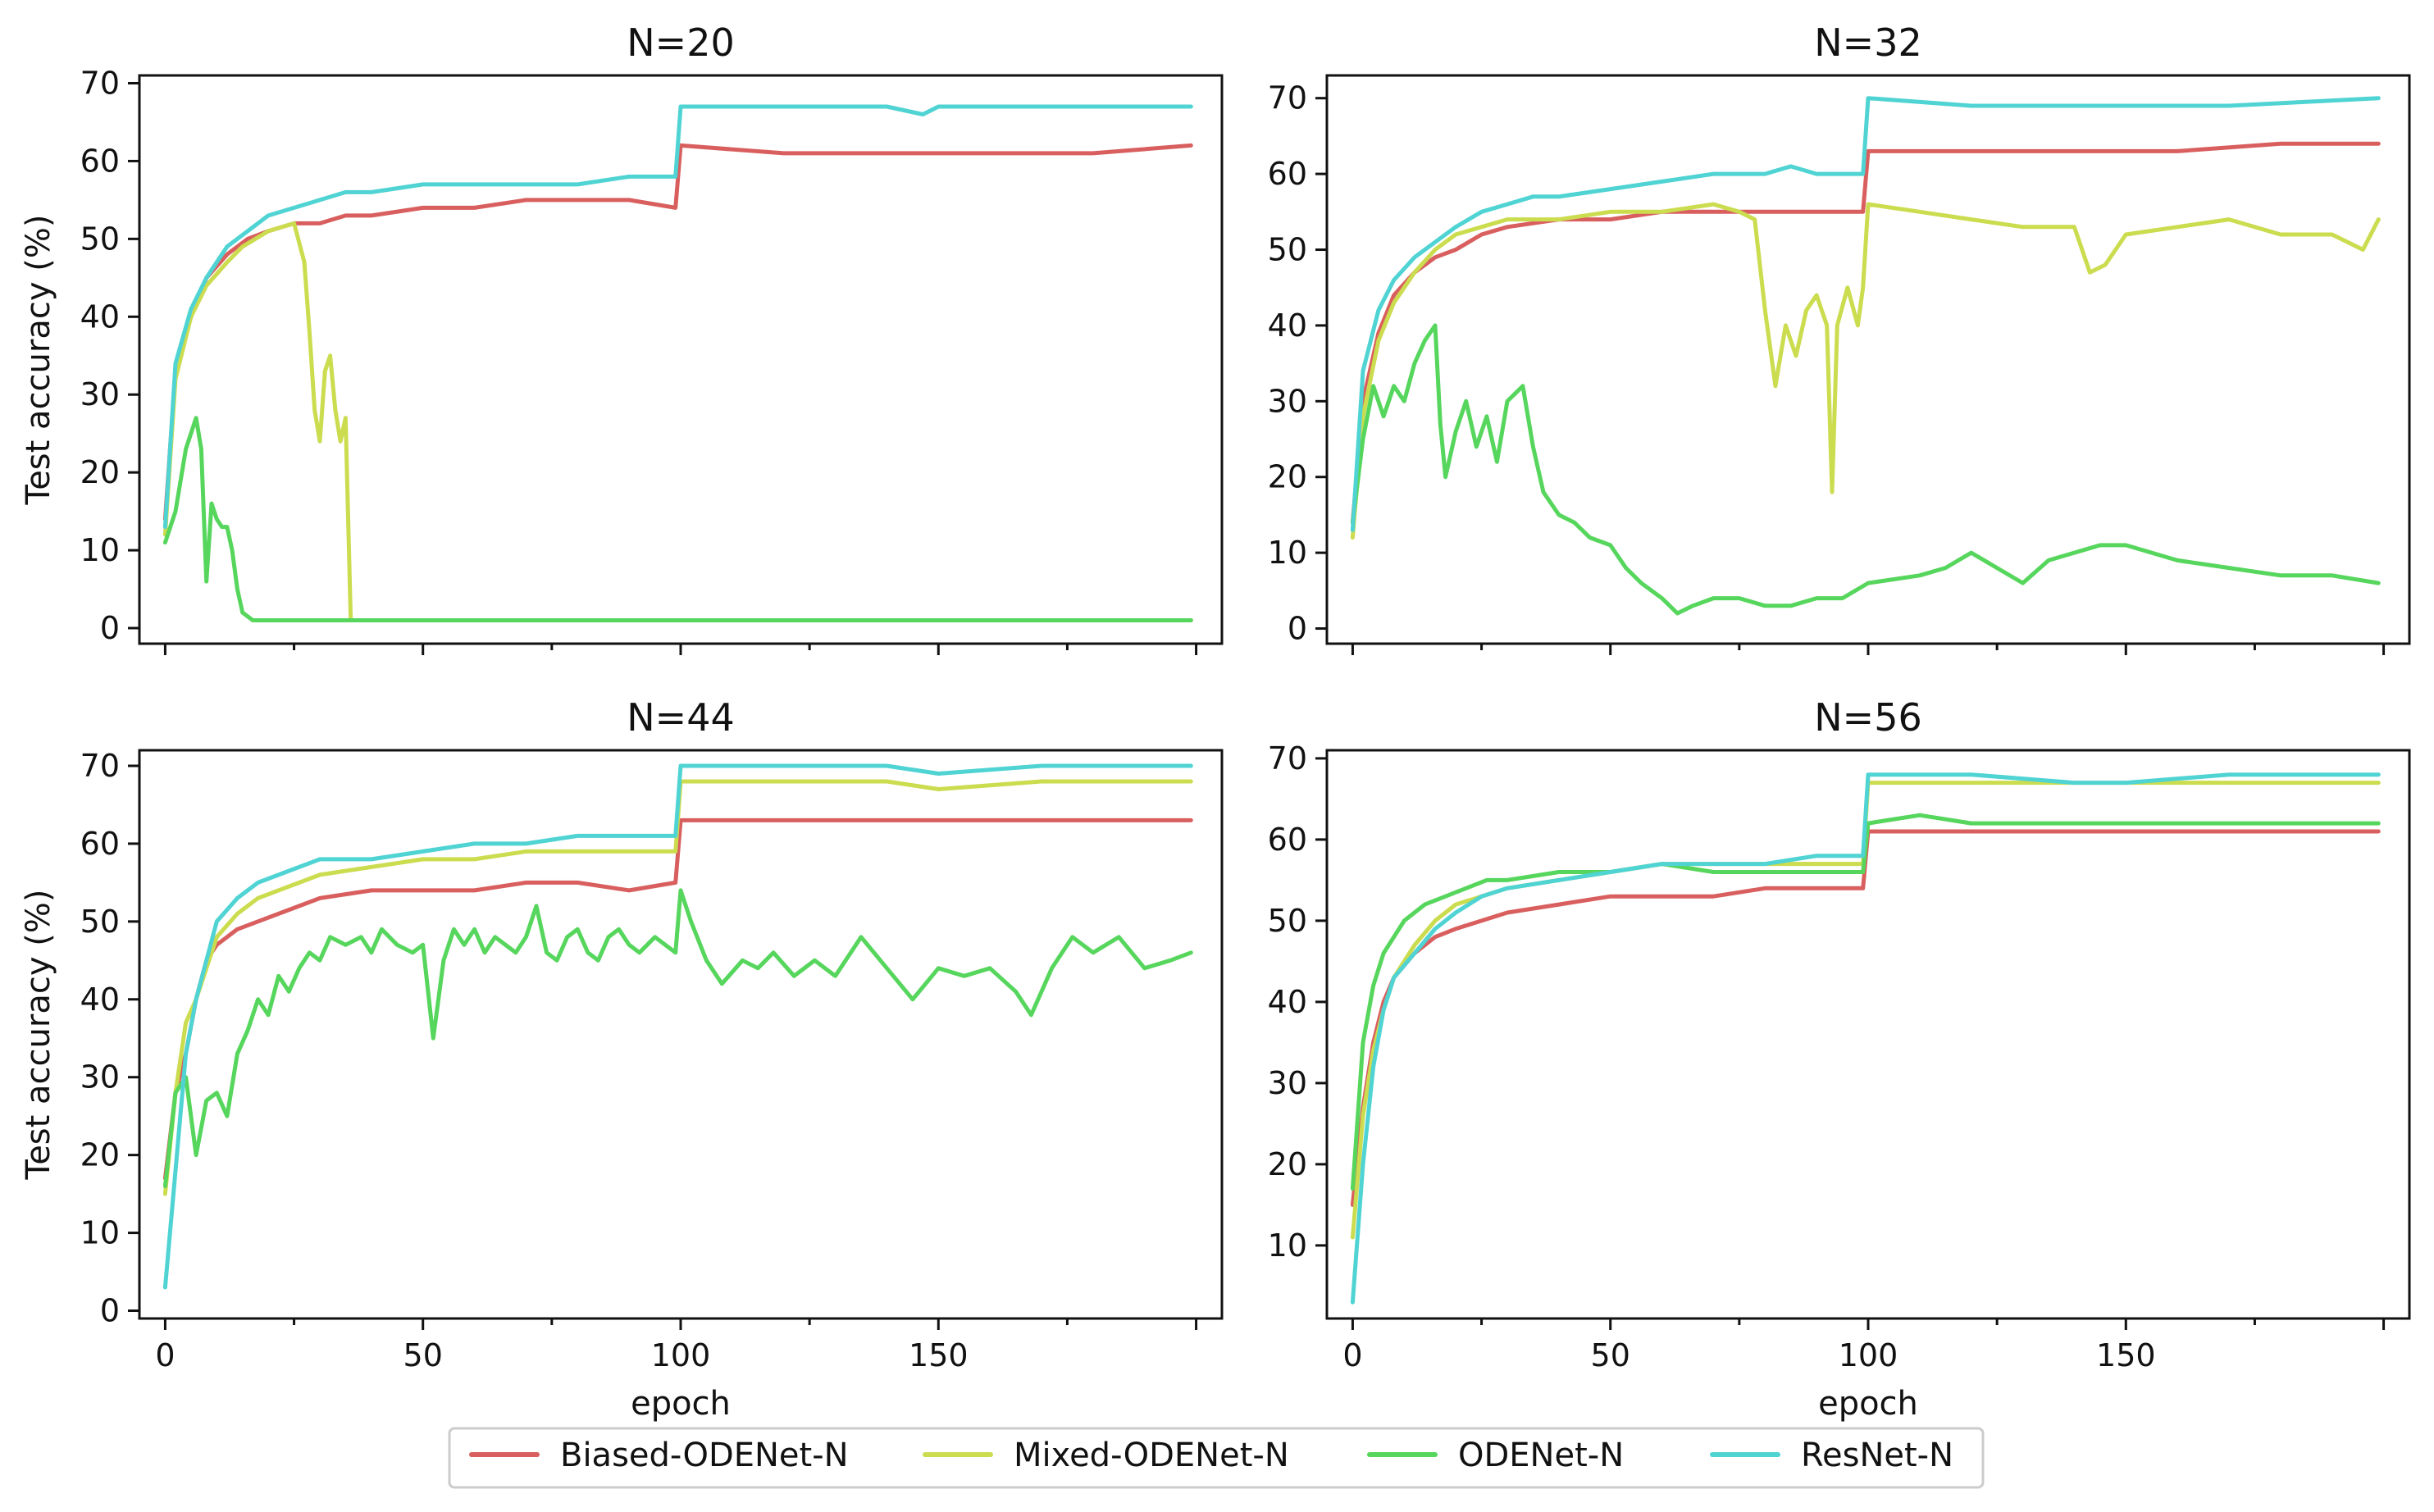  What do you see at coordinates (1877, 1455) in the screenshot?
I see `legend-label-resnet-n: ResNet-N` at bounding box center [1877, 1455].